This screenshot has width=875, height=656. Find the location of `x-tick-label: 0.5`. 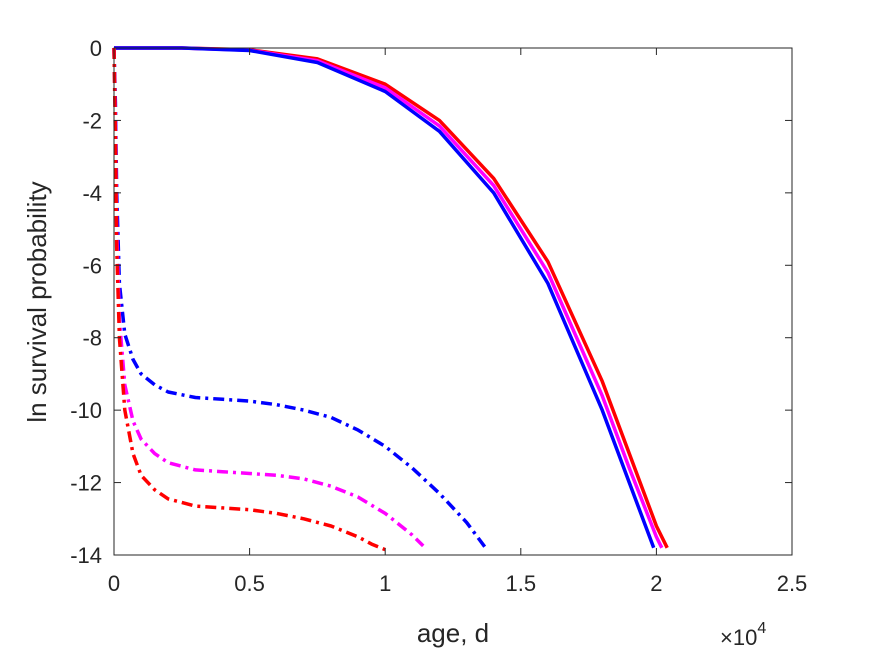

x-tick-label: 0.5 is located at coordinates (249, 583).